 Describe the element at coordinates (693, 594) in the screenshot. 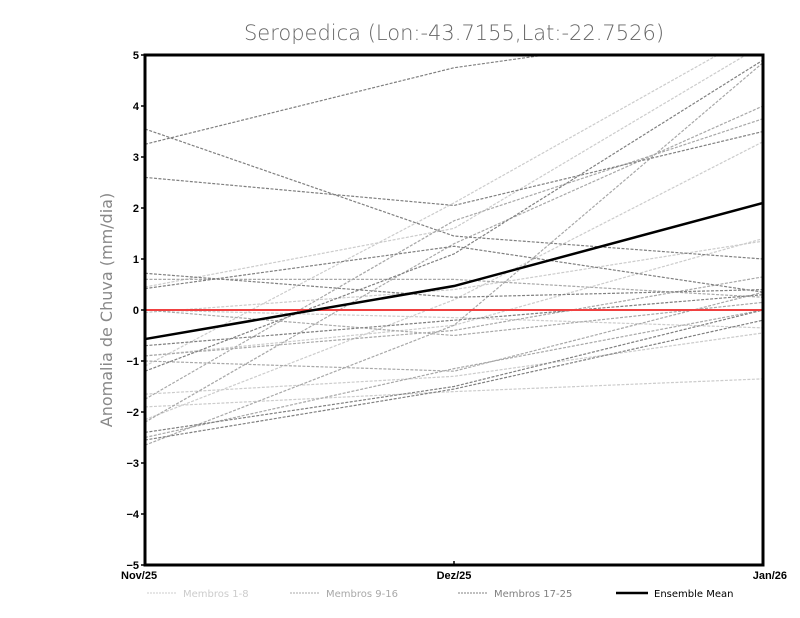

I see `legend-label: Ensemble Mean` at that location.